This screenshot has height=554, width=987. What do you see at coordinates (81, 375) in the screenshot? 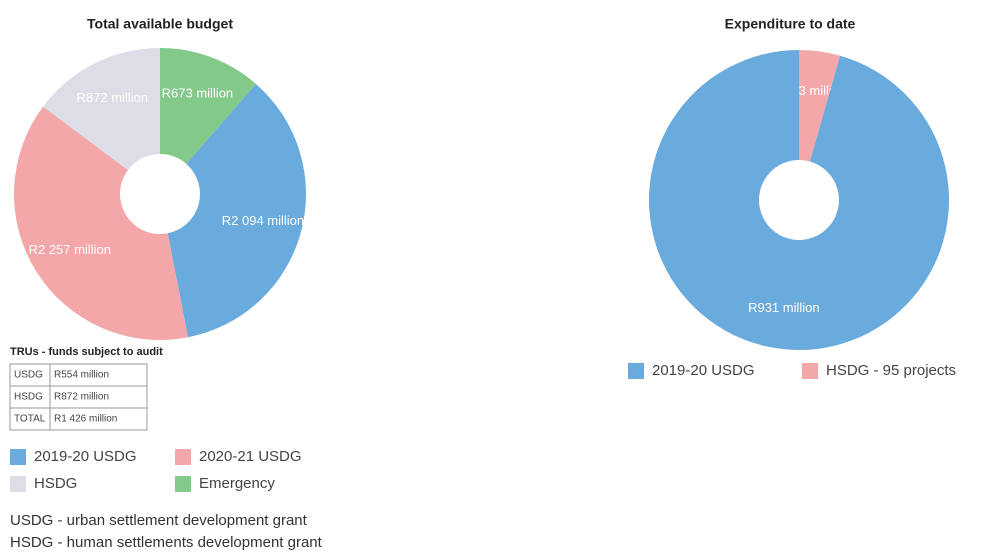
I see `table-text: R554 million` at bounding box center [81, 375].